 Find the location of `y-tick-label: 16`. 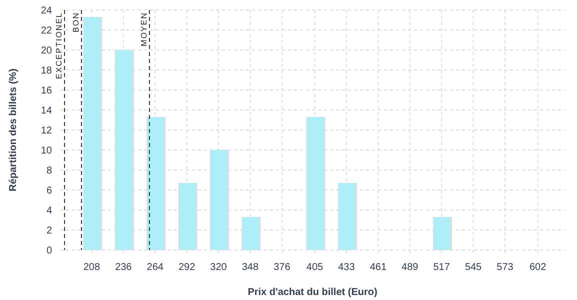

y-tick-label: 16 is located at coordinates (46, 91).